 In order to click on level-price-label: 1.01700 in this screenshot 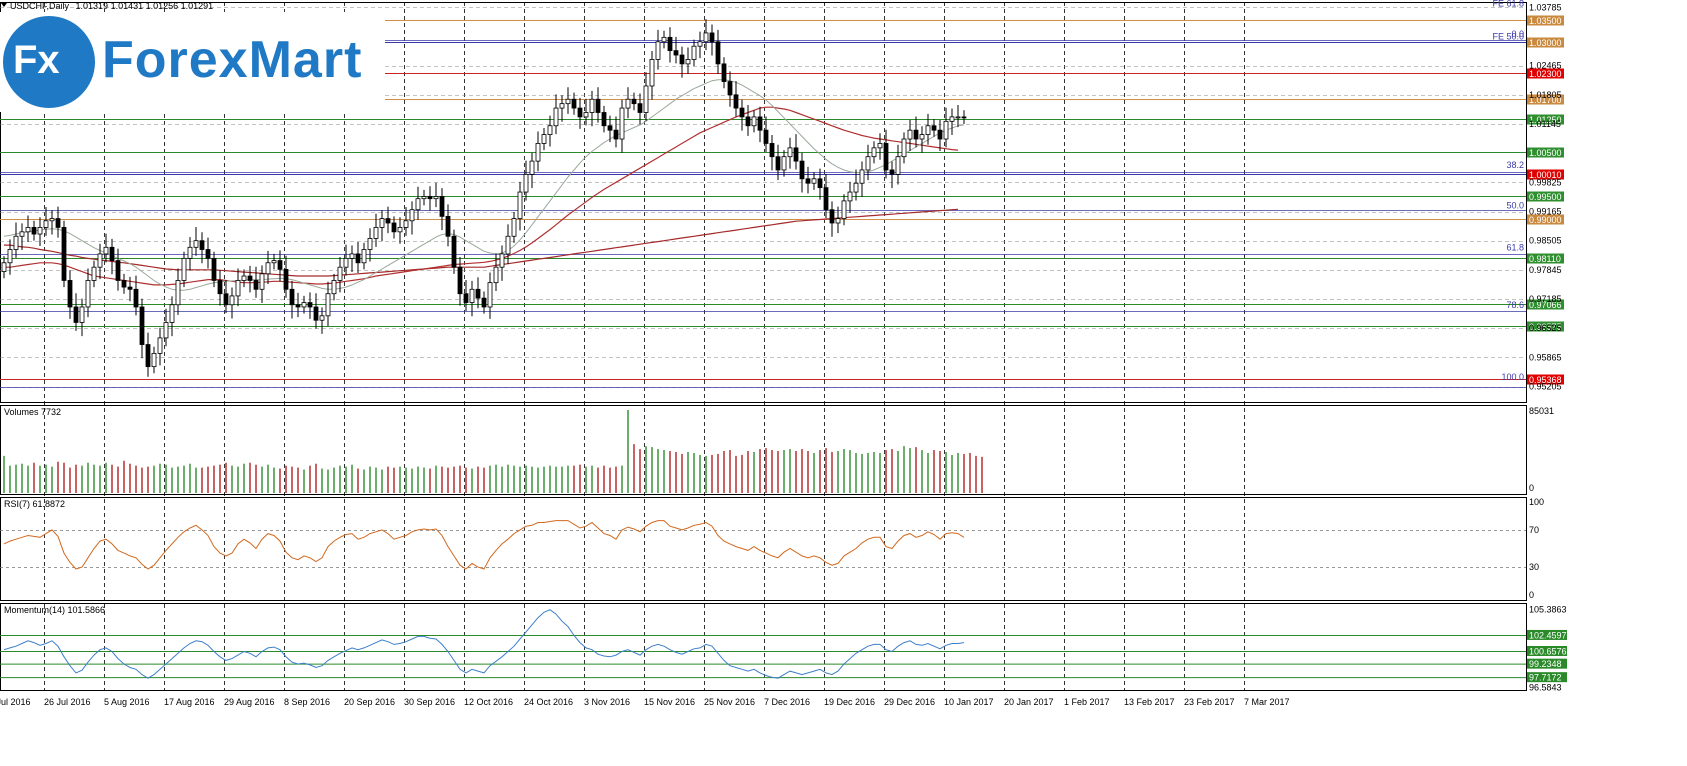, I will do `click(1545, 100)`.